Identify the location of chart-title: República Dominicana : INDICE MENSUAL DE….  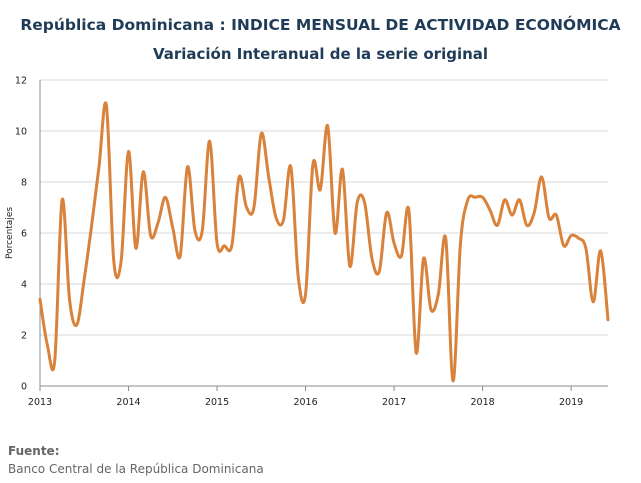
(320, 25).